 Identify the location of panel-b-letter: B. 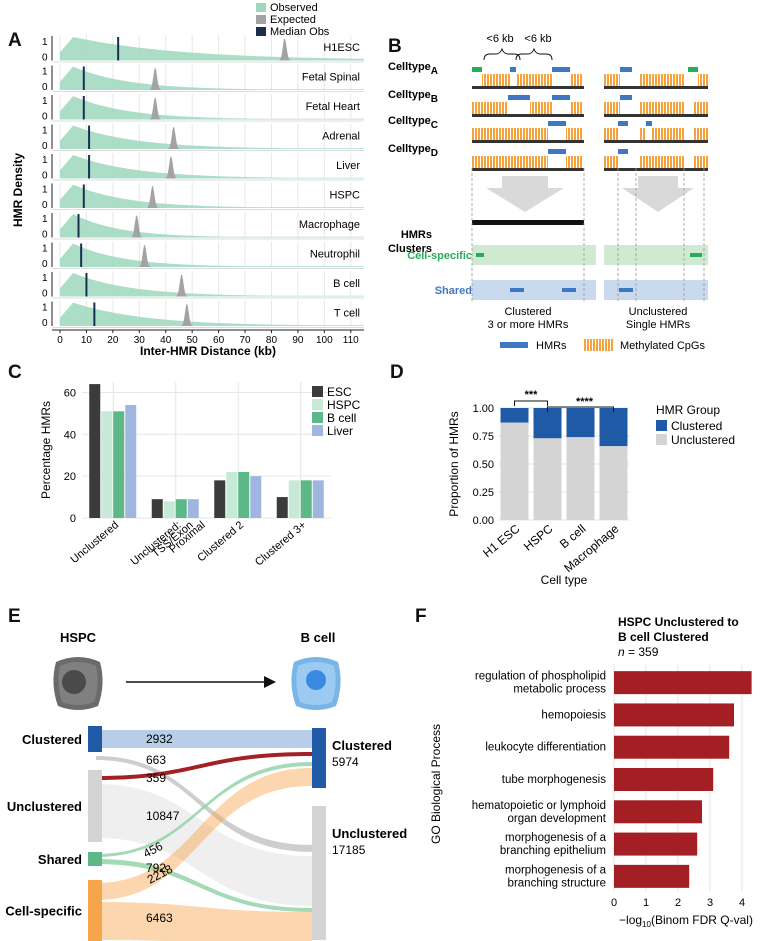
(395, 46).